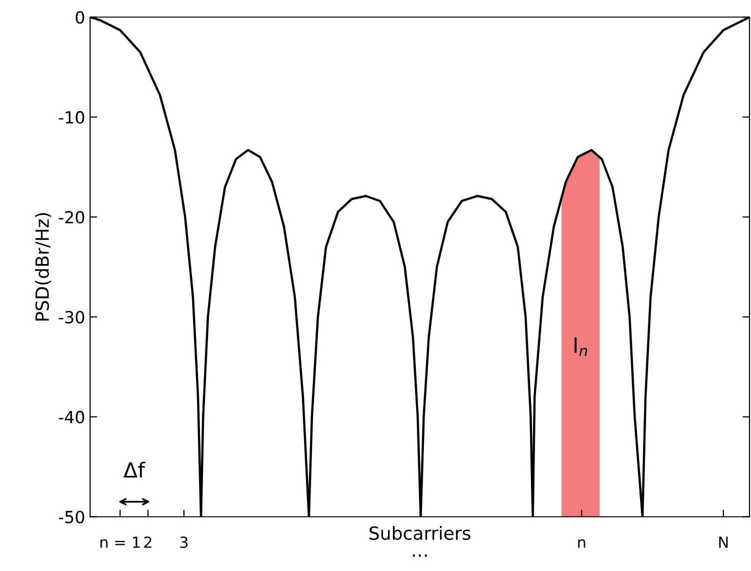  I want to click on x-tick-label: 2, so click(148, 542).